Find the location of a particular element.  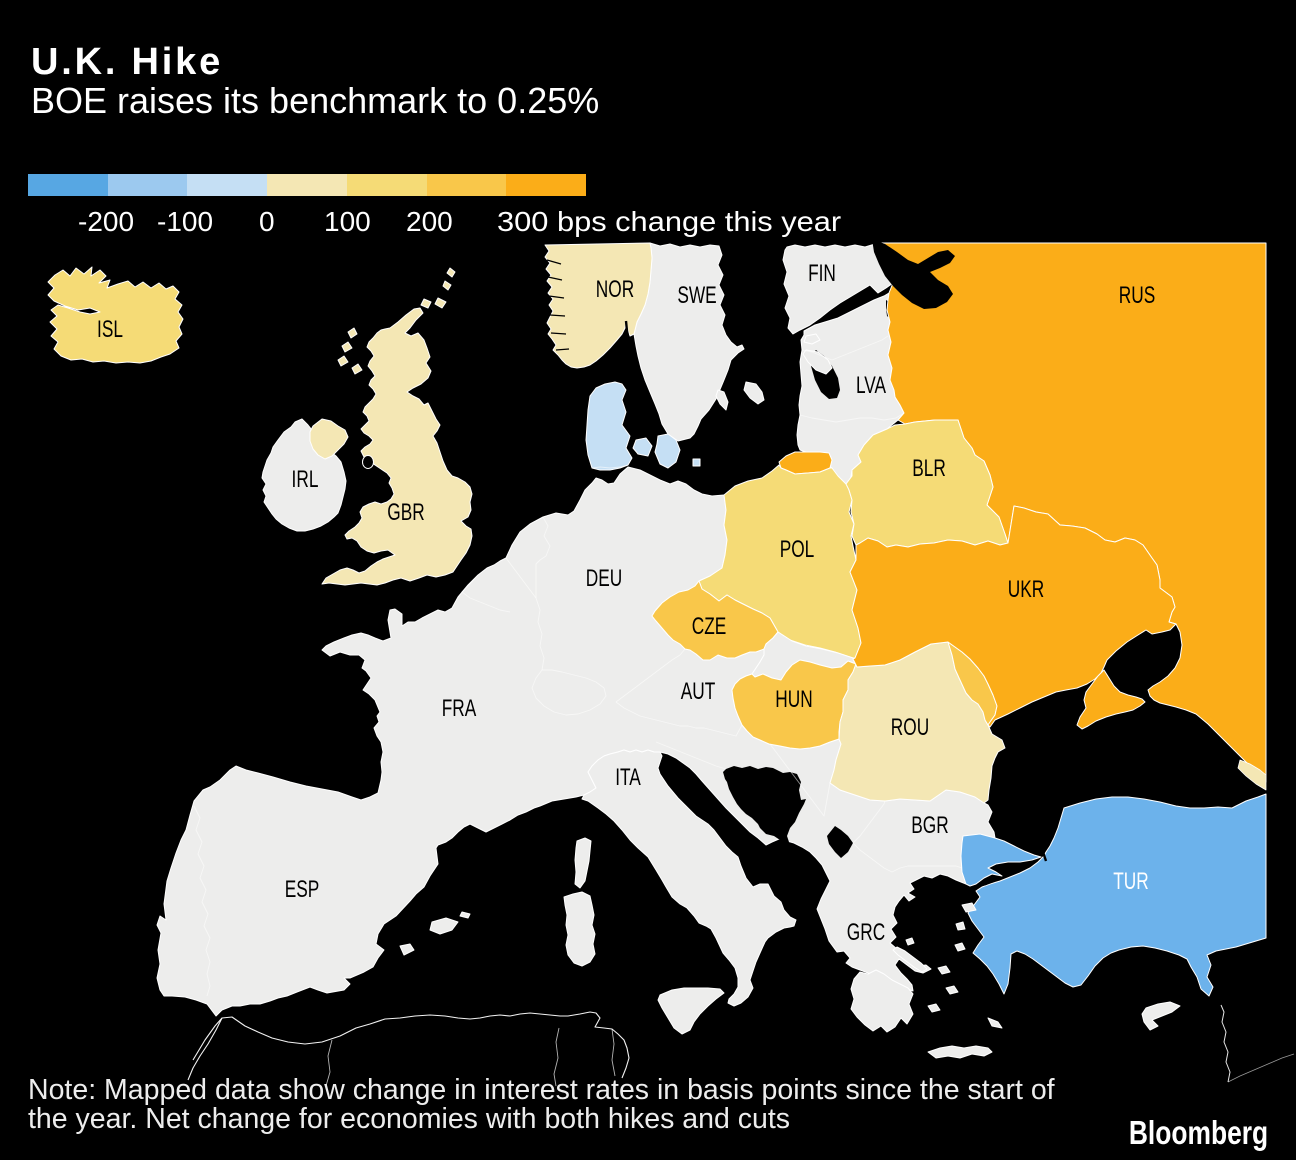

svg-text: ESP is located at coordinates (302, 889).